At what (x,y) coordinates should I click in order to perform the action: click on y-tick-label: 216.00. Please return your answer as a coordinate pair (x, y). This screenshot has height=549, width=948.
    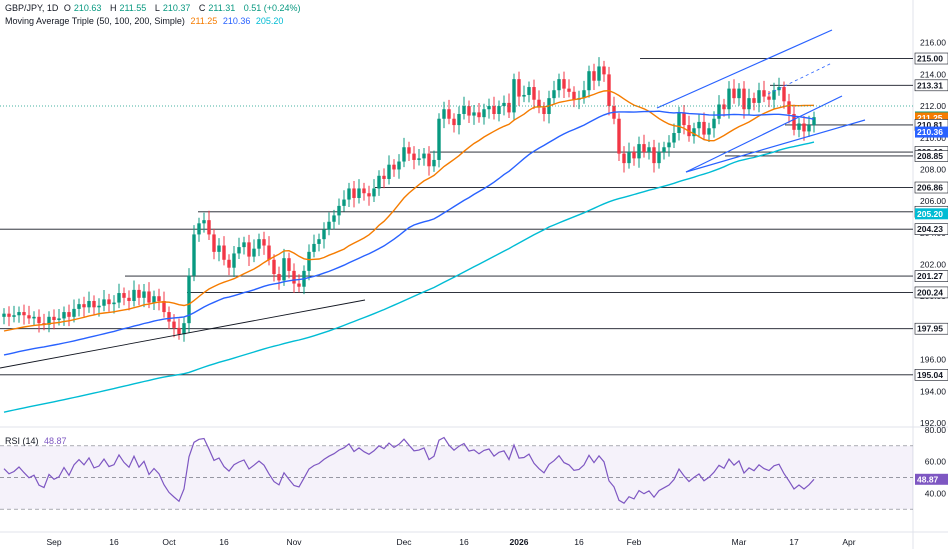
    Looking at the image, I should click on (933, 43).